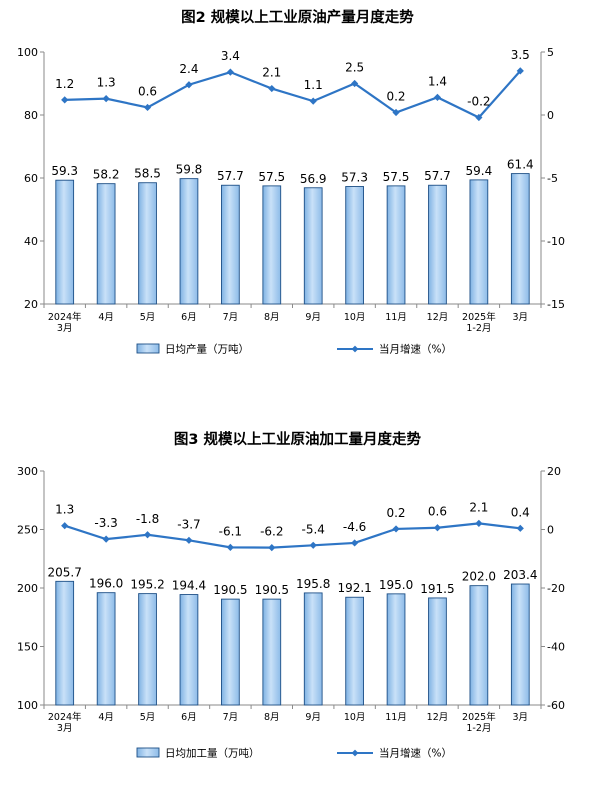  Describe the element at coordinates (188, 69) in the screenshot. I see `line-value-label: 2.4` at that location.